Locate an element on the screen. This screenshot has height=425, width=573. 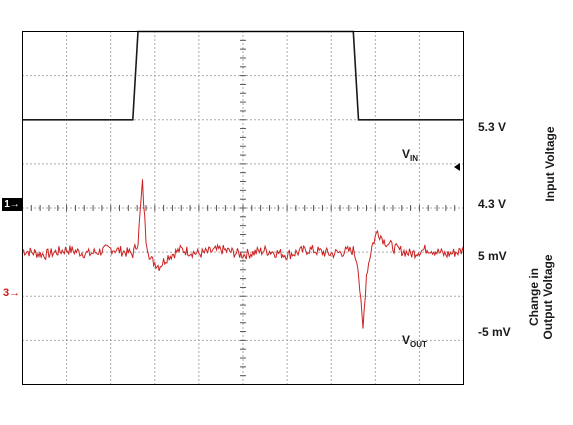
label-vout: VOUT is located at coordinates (414, 341).